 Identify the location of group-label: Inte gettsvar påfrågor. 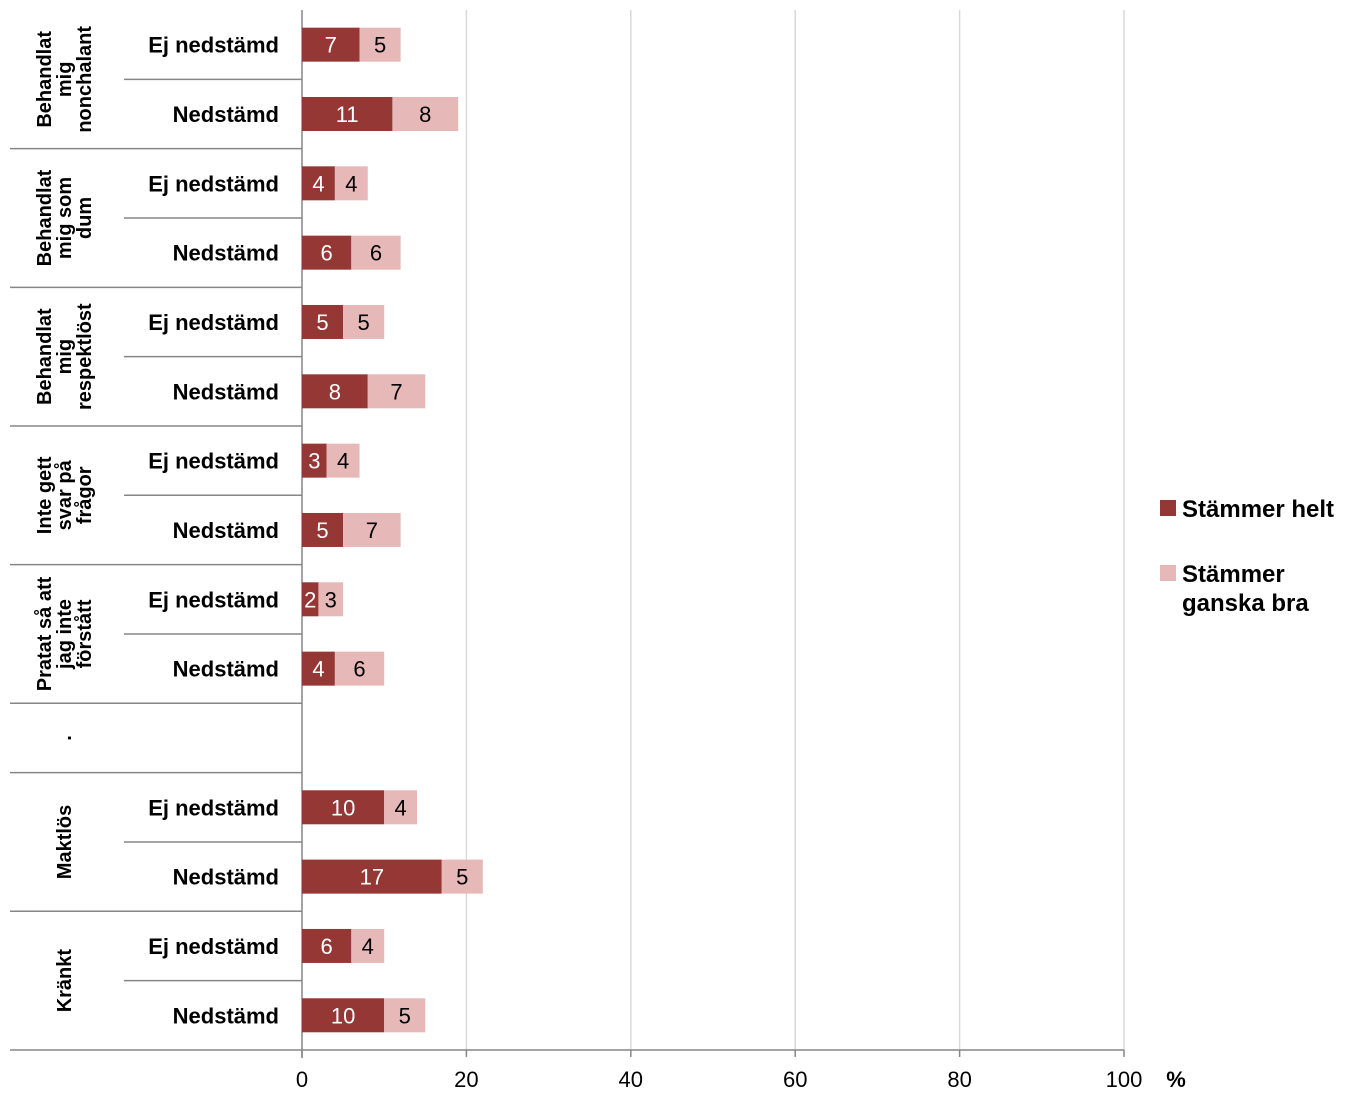
(65, 495).